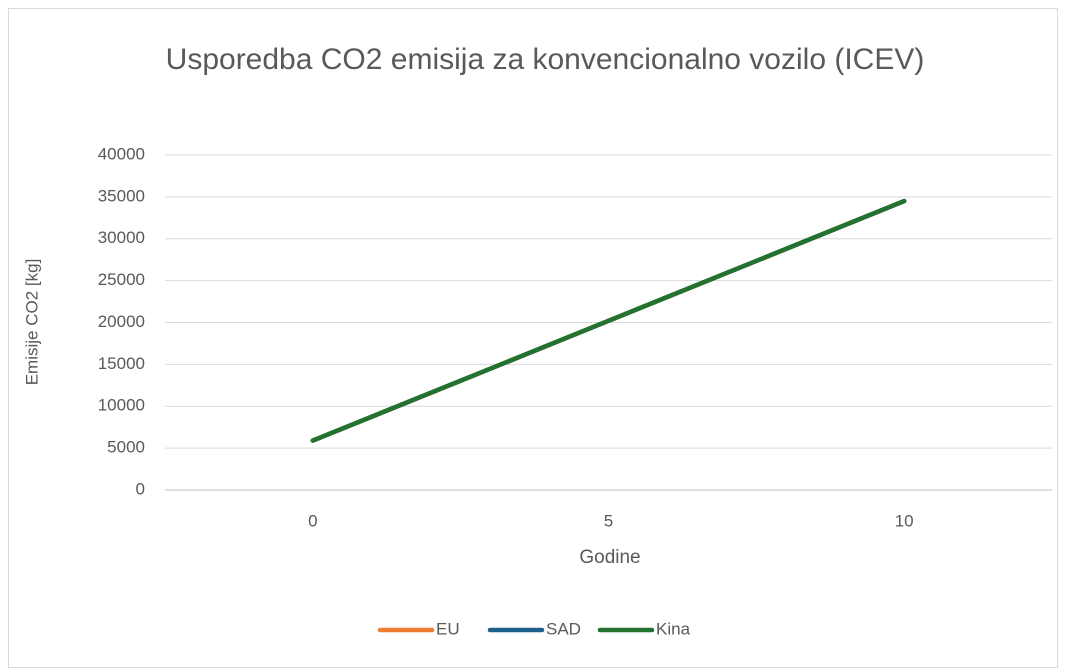 The width and height of the screenshot is (1067, 668). Describe the element at coordinates (121, 195) in the screenshot. I see `y-tick-label: 35000` at that location.